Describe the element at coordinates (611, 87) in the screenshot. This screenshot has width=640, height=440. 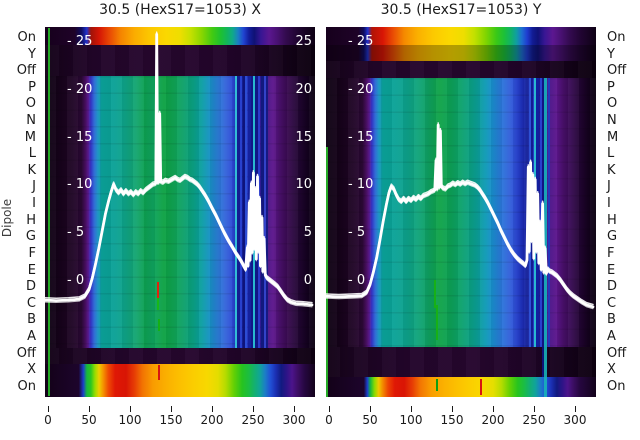
I see `row-label: P` at that location.